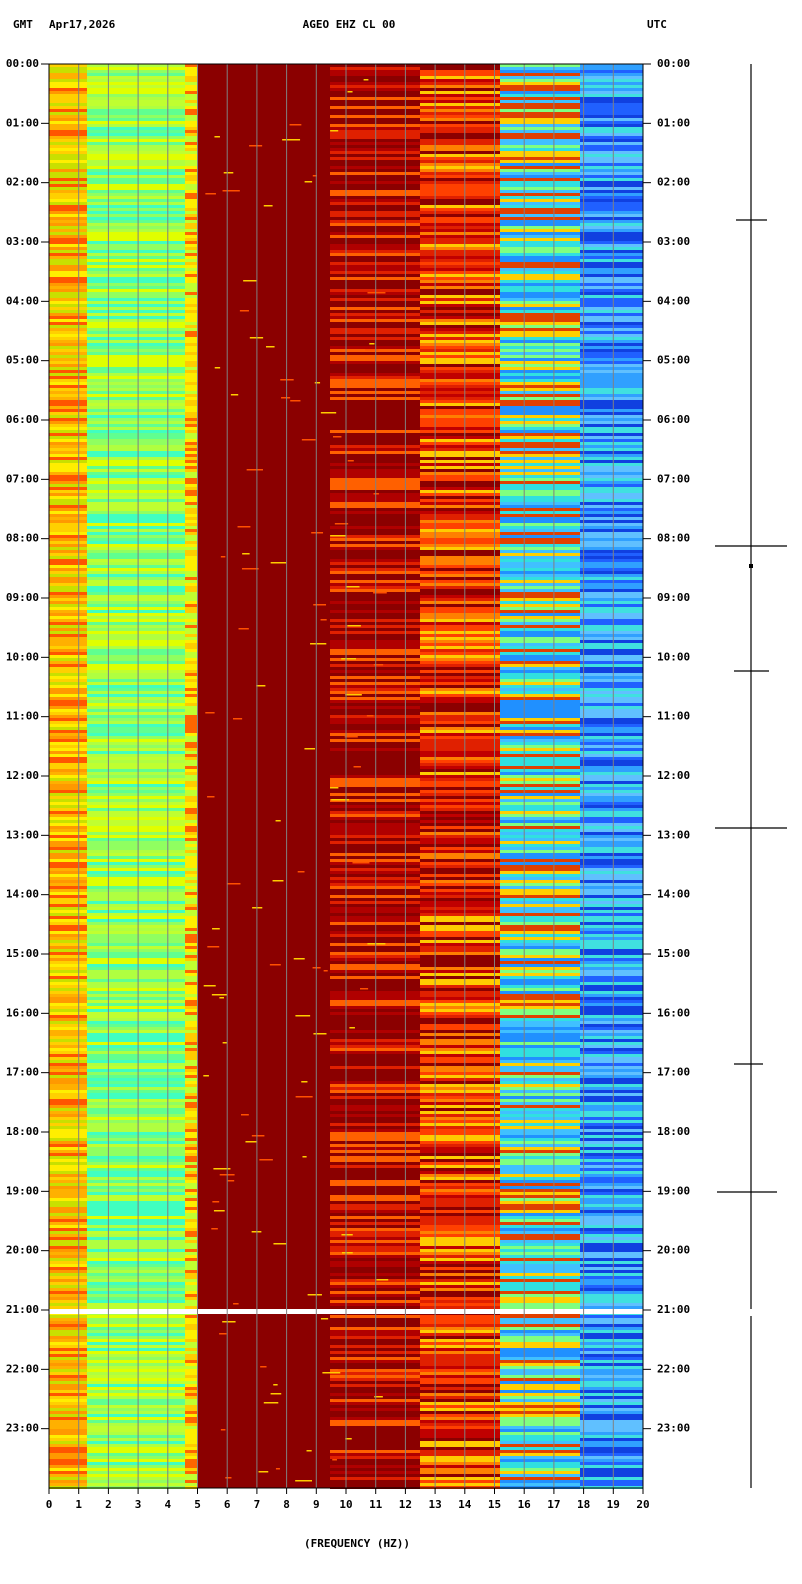 This screenshot has height=1584, width=802. I want to click on y-tick-label-right: 05:00, so click(673, 360).